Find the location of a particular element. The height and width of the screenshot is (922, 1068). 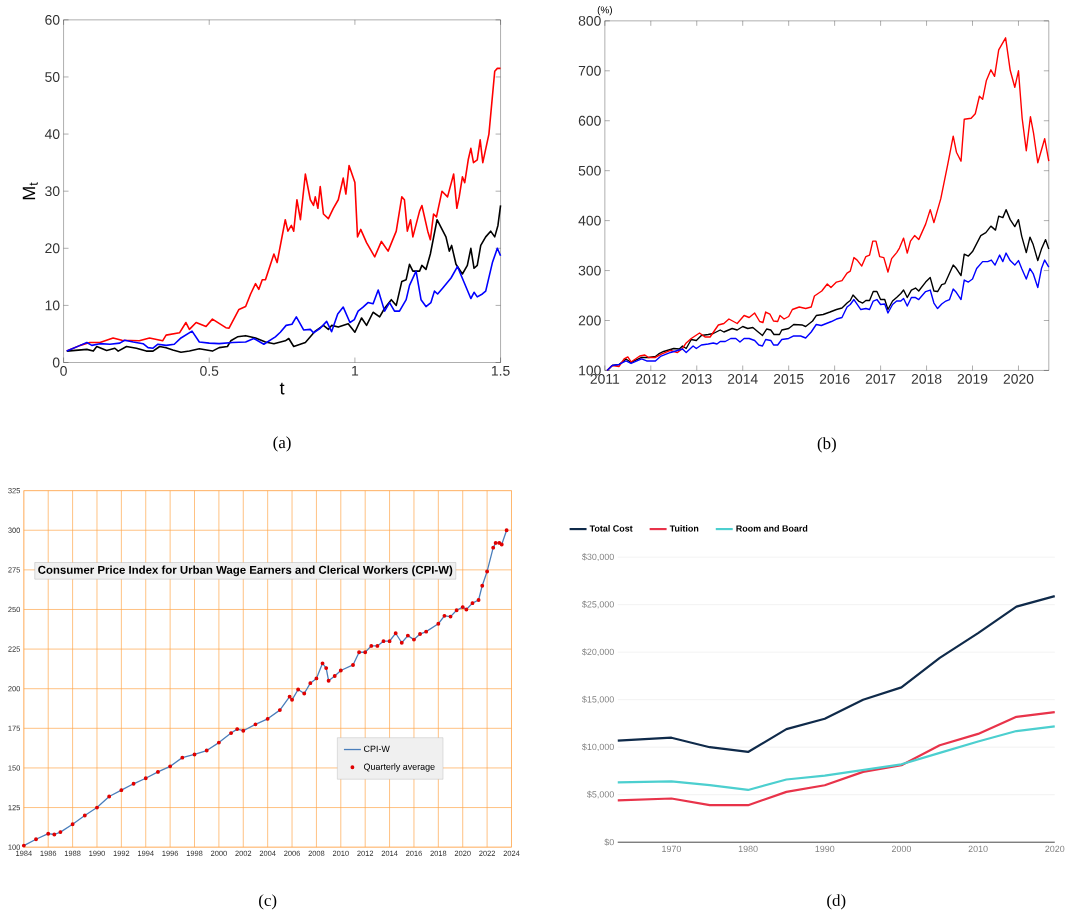

y-tick-label: 10 is located at coordinates (52, 305).